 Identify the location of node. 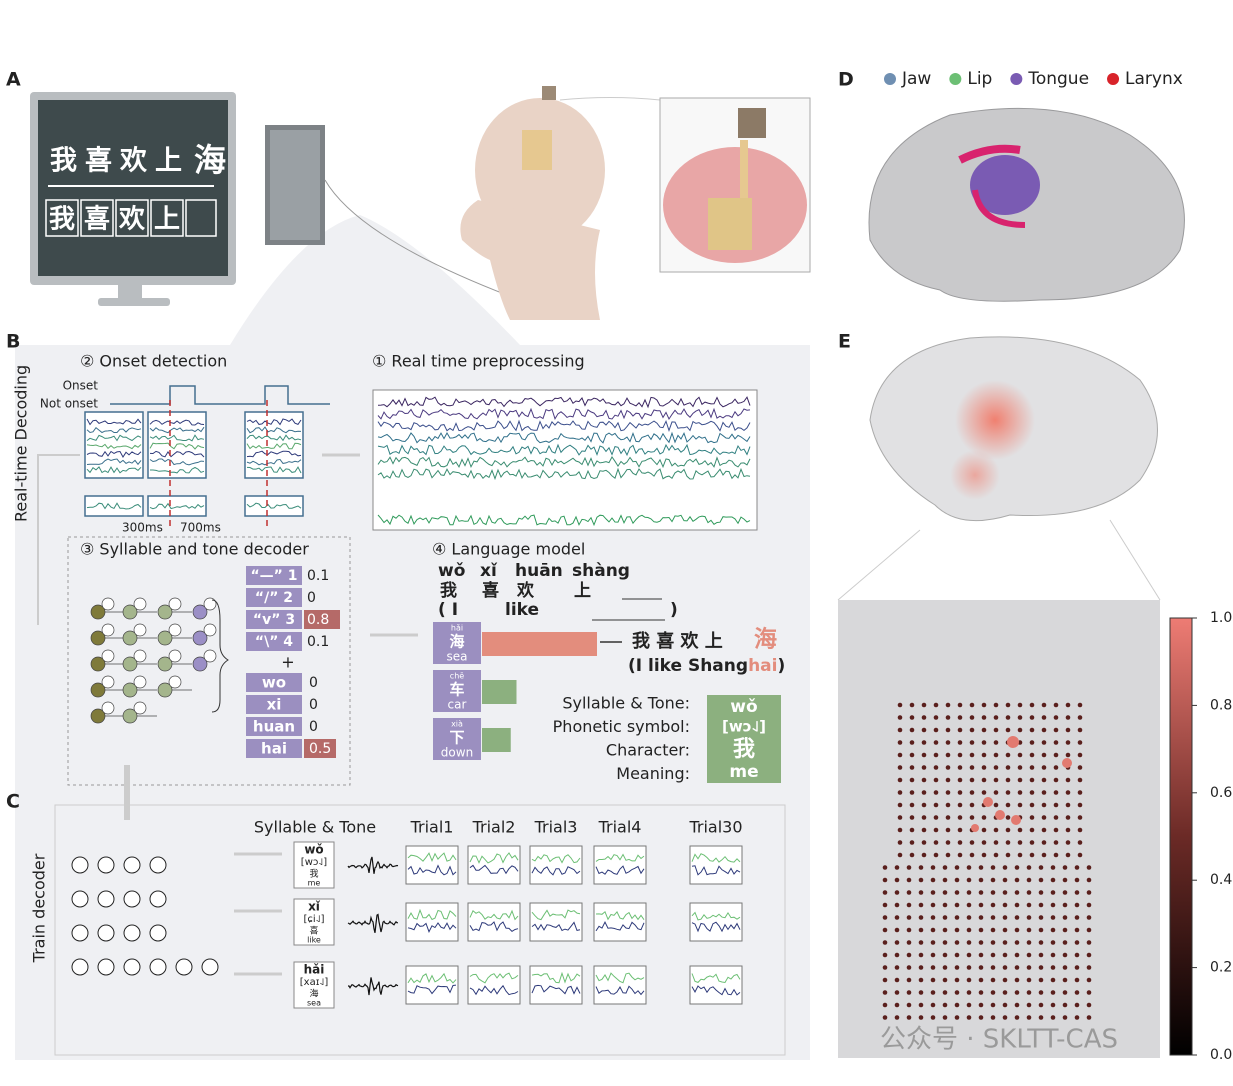
(184, 967).